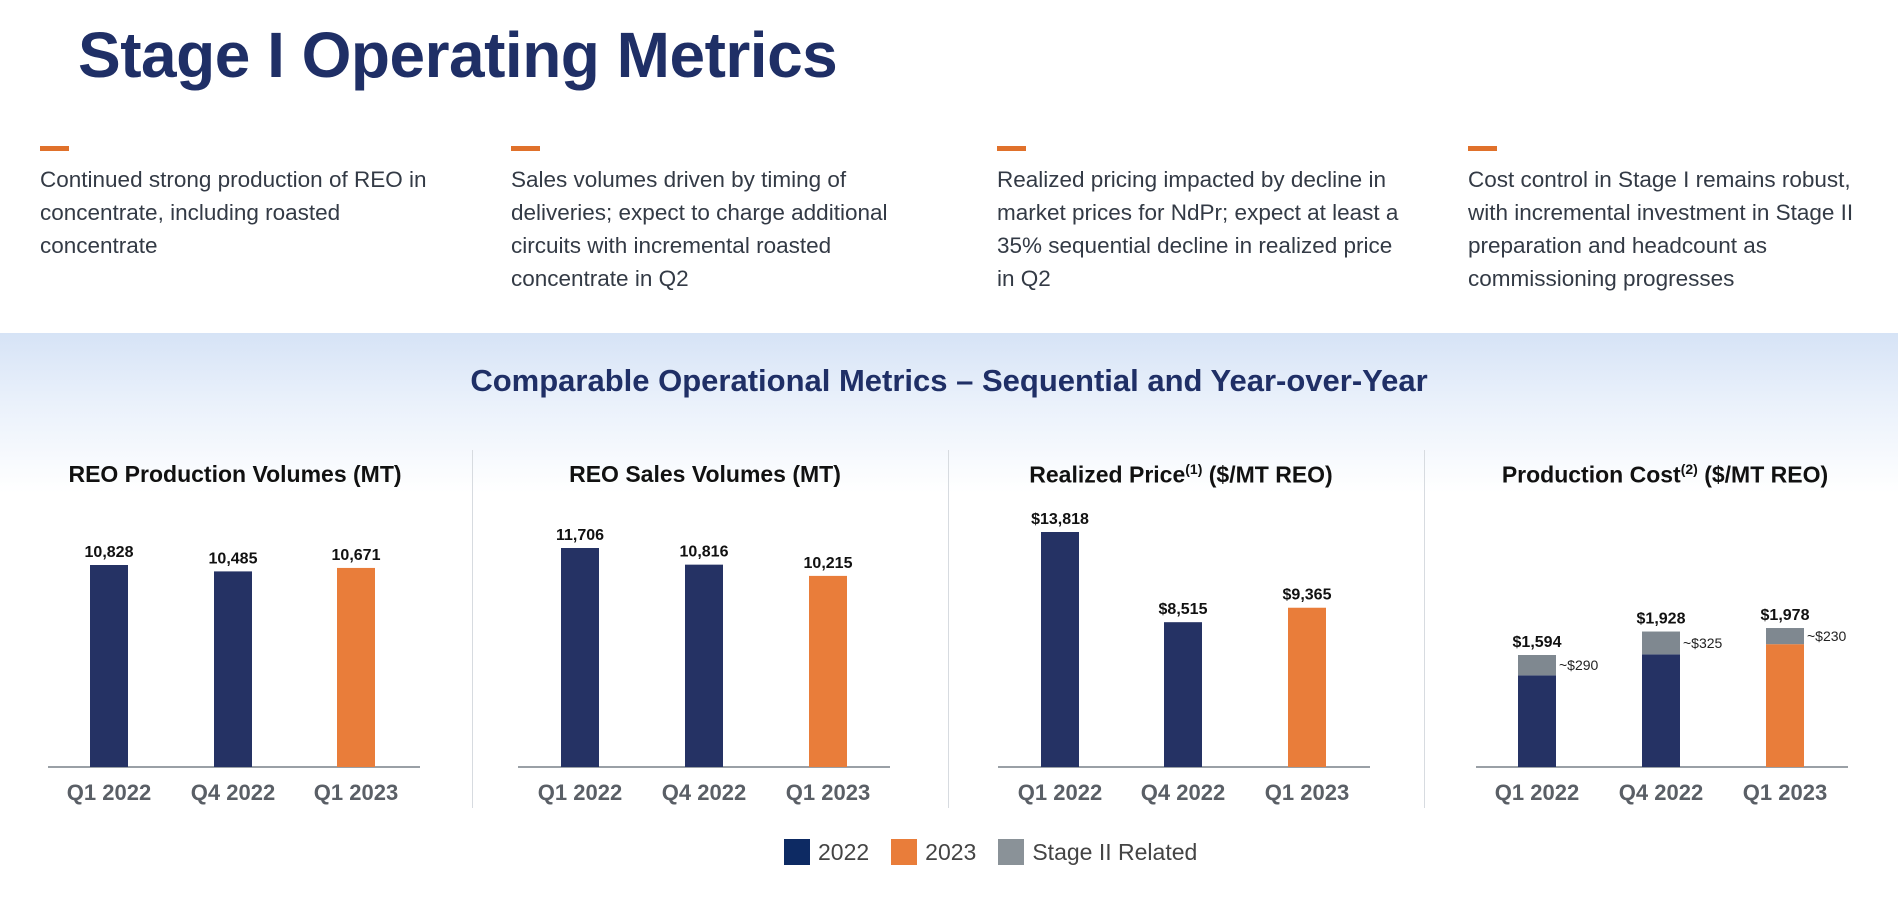  I want to click on stage-ii-label: ~$325, so click(1703, 643).